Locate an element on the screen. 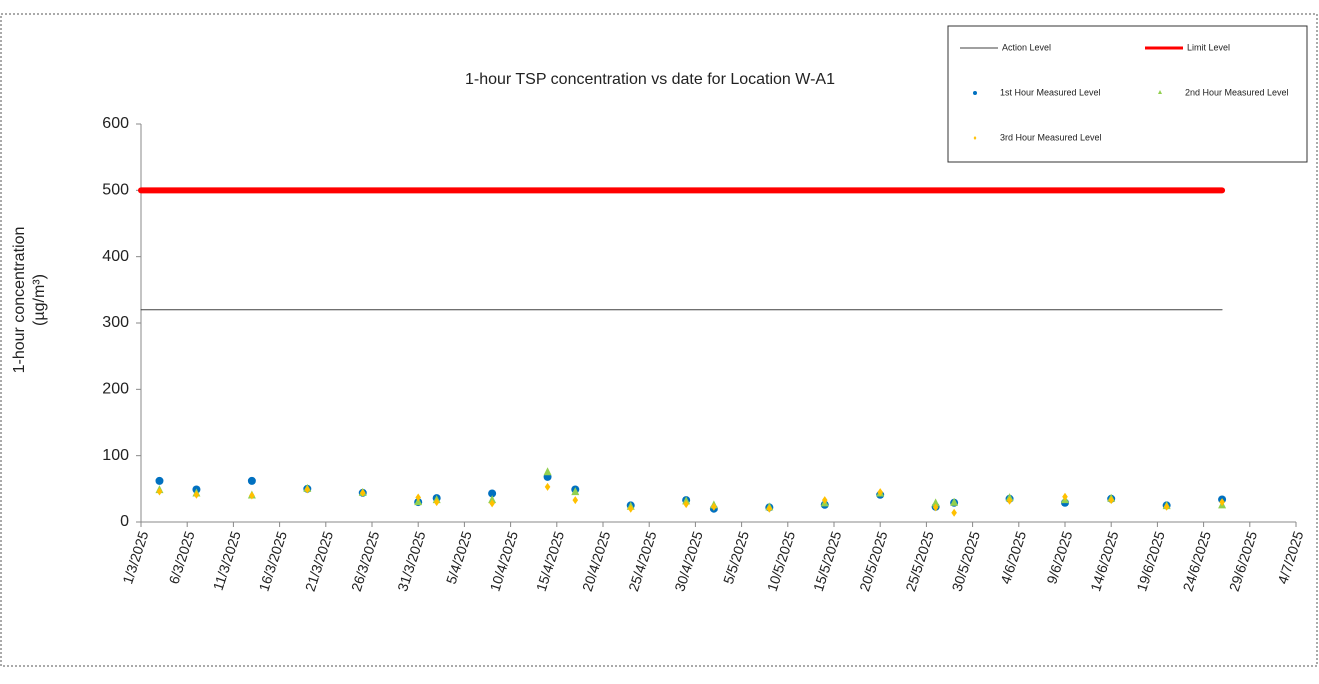 The image size is (1319, 684). x-tick-label: 11/3/2025 is located at coordinates (227, 560).